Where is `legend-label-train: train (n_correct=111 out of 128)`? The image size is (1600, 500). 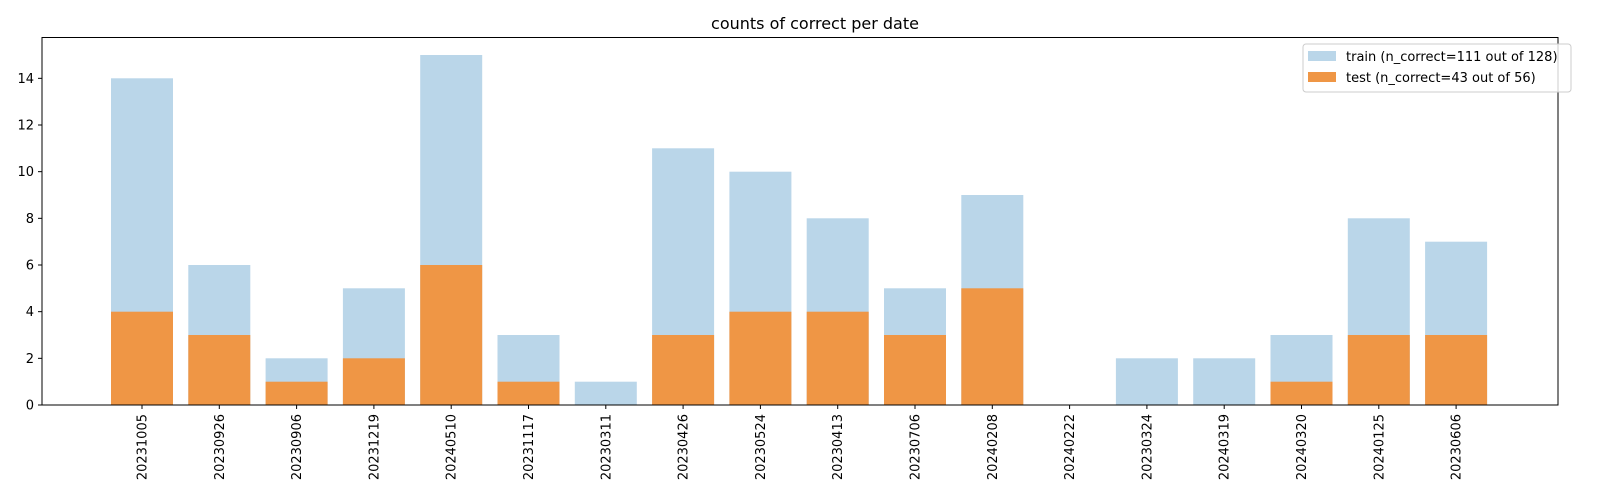 legend-label-train: train (n_correct=111 out of 128) is located at coordinates (1452, 57).